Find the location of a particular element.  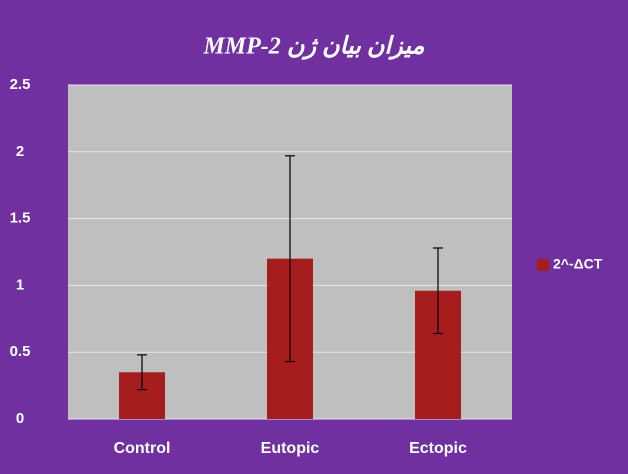

x-tick-label: Ectopic is located at coordinates (438, 448).